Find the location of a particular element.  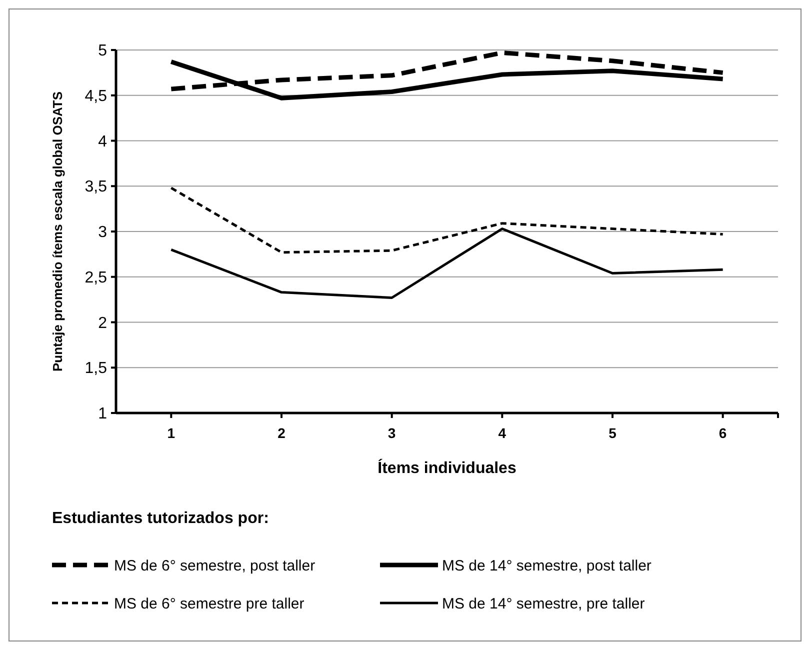

legend-label: MS de 14° semestre, post taller is located at coordinates (547, 565).